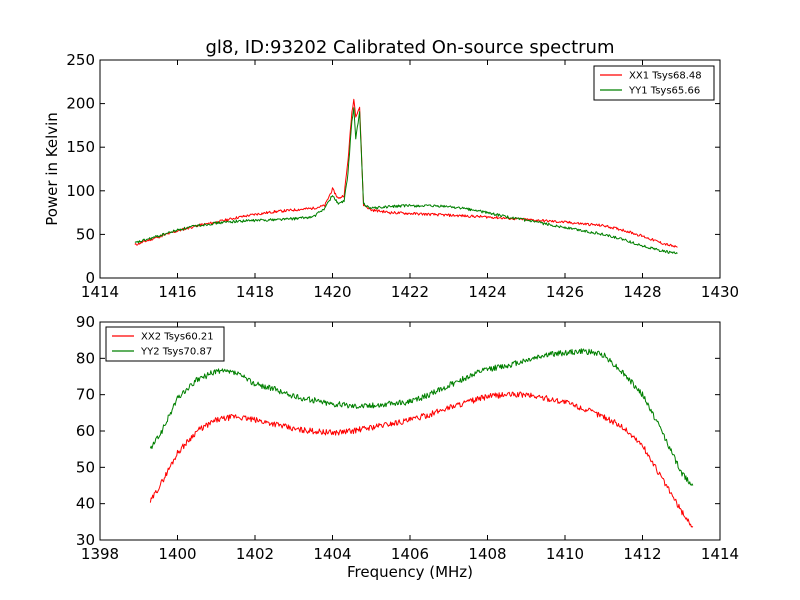  What do you see at coordinates (85, 431) in the screenshot?
I see `bottom-y-tick-label: 60` at bounding box center [85, 431].